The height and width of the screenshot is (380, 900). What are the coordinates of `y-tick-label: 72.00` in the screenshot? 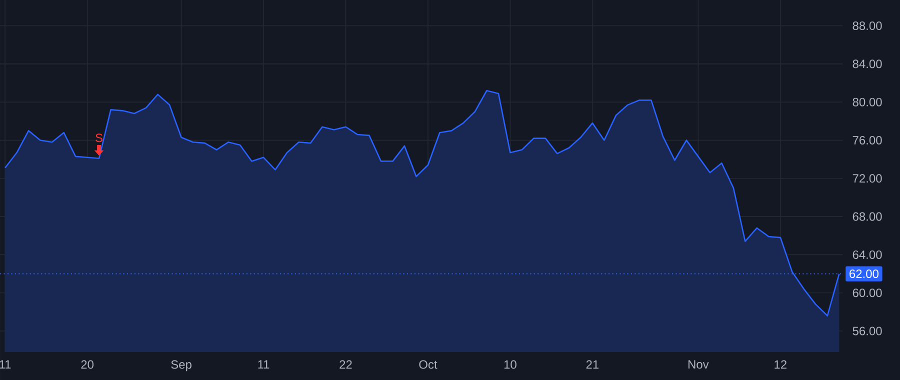 It's located at (867, 178).